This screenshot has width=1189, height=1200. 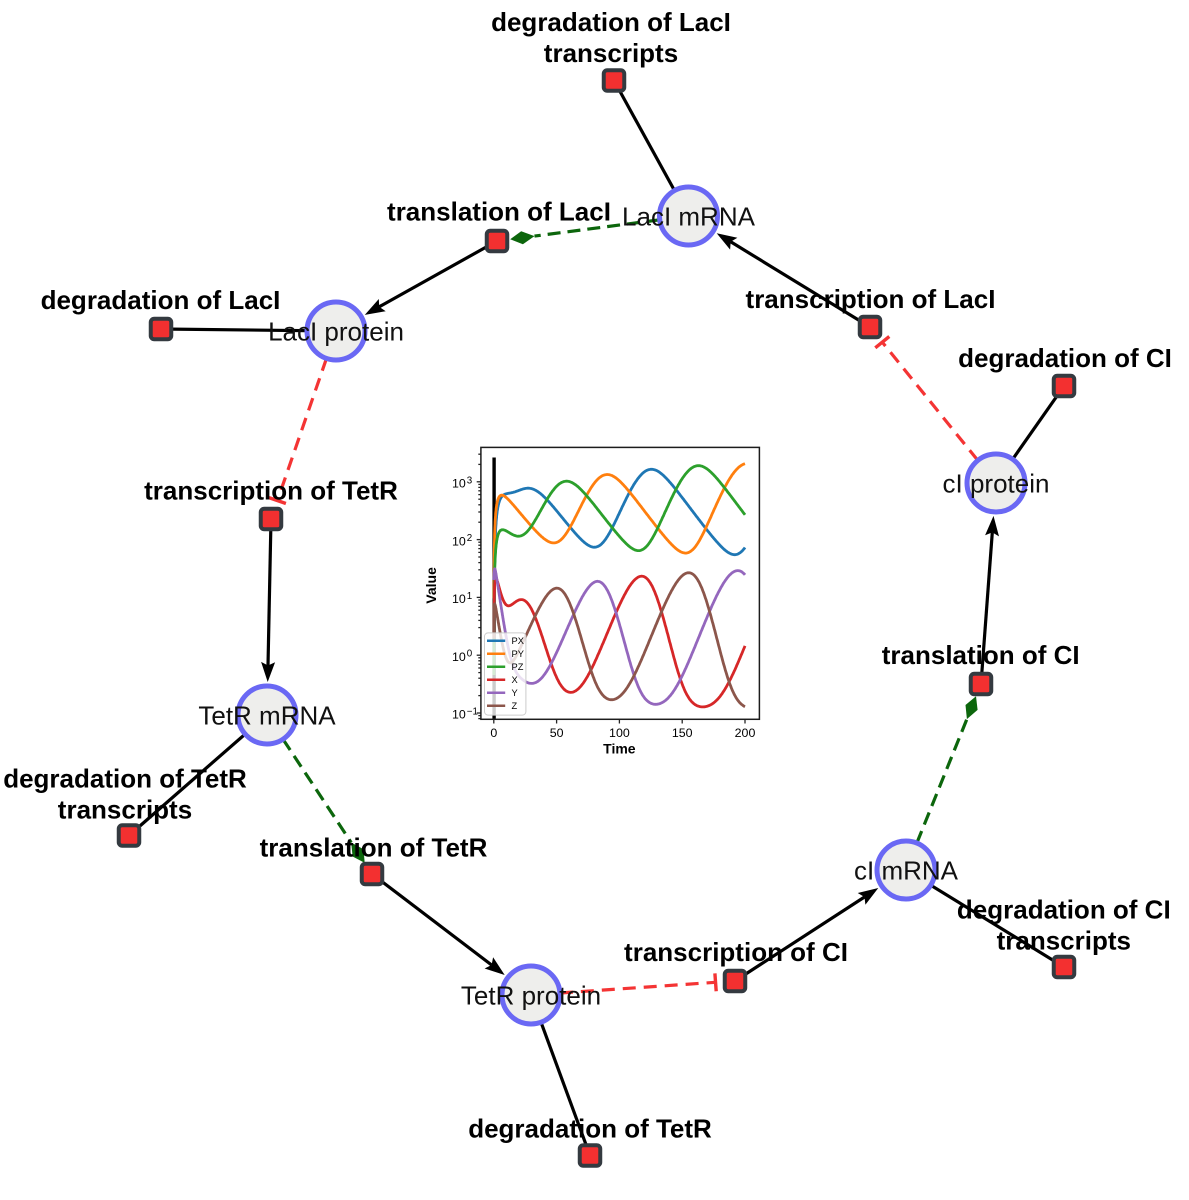 I want to click on svg-text: 3, so click(x=470, y=480).